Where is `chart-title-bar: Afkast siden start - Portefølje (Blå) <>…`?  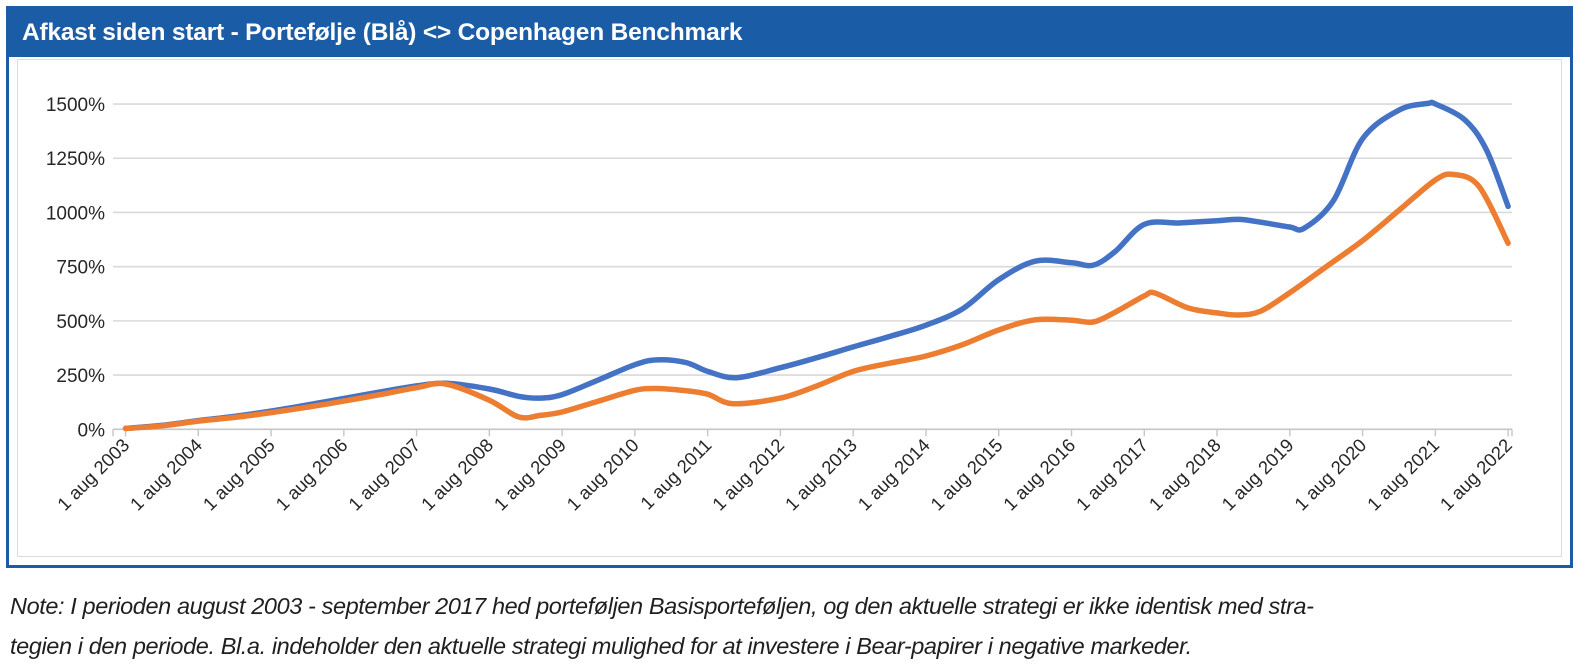
chart-title-bar: Afkast siden start - Portefølje (Blå) <>… is located at coordinates (789, 33).